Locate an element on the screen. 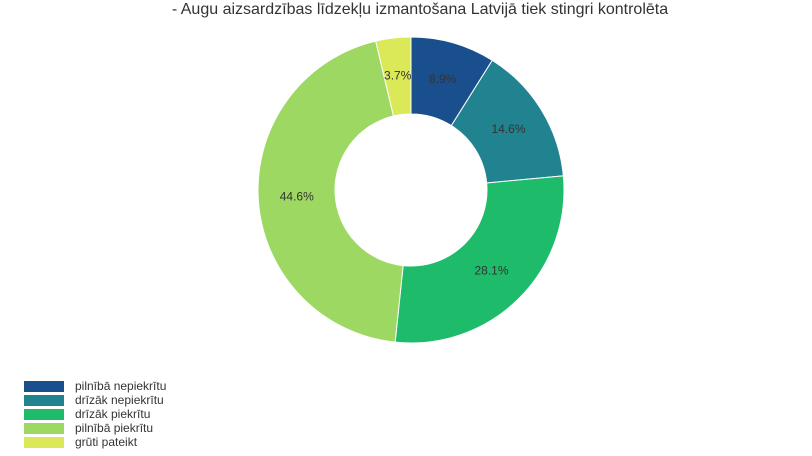 This screenshot has width=812, height=456. legend-item: pilnībā piekrītu is located at coordinates (95, 428).